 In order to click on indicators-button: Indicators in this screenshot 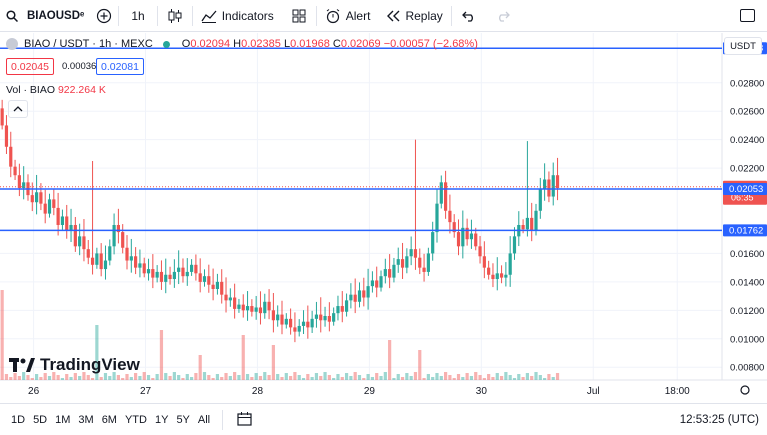, I will do `click(237, 16)`.